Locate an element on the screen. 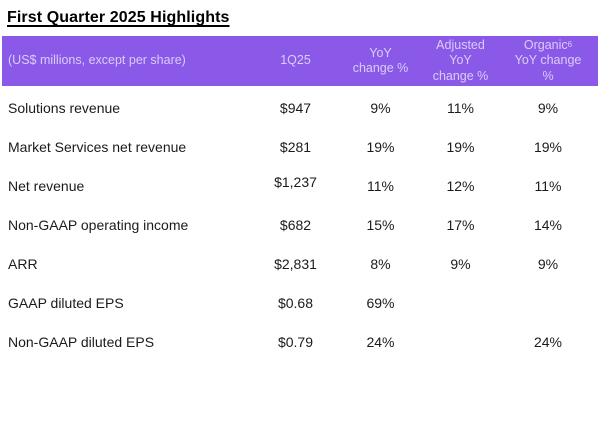 The width and height of the screenshot is (600, 436). unit-note: (US$ millions, except per share) is located at coordinates (97, 60).